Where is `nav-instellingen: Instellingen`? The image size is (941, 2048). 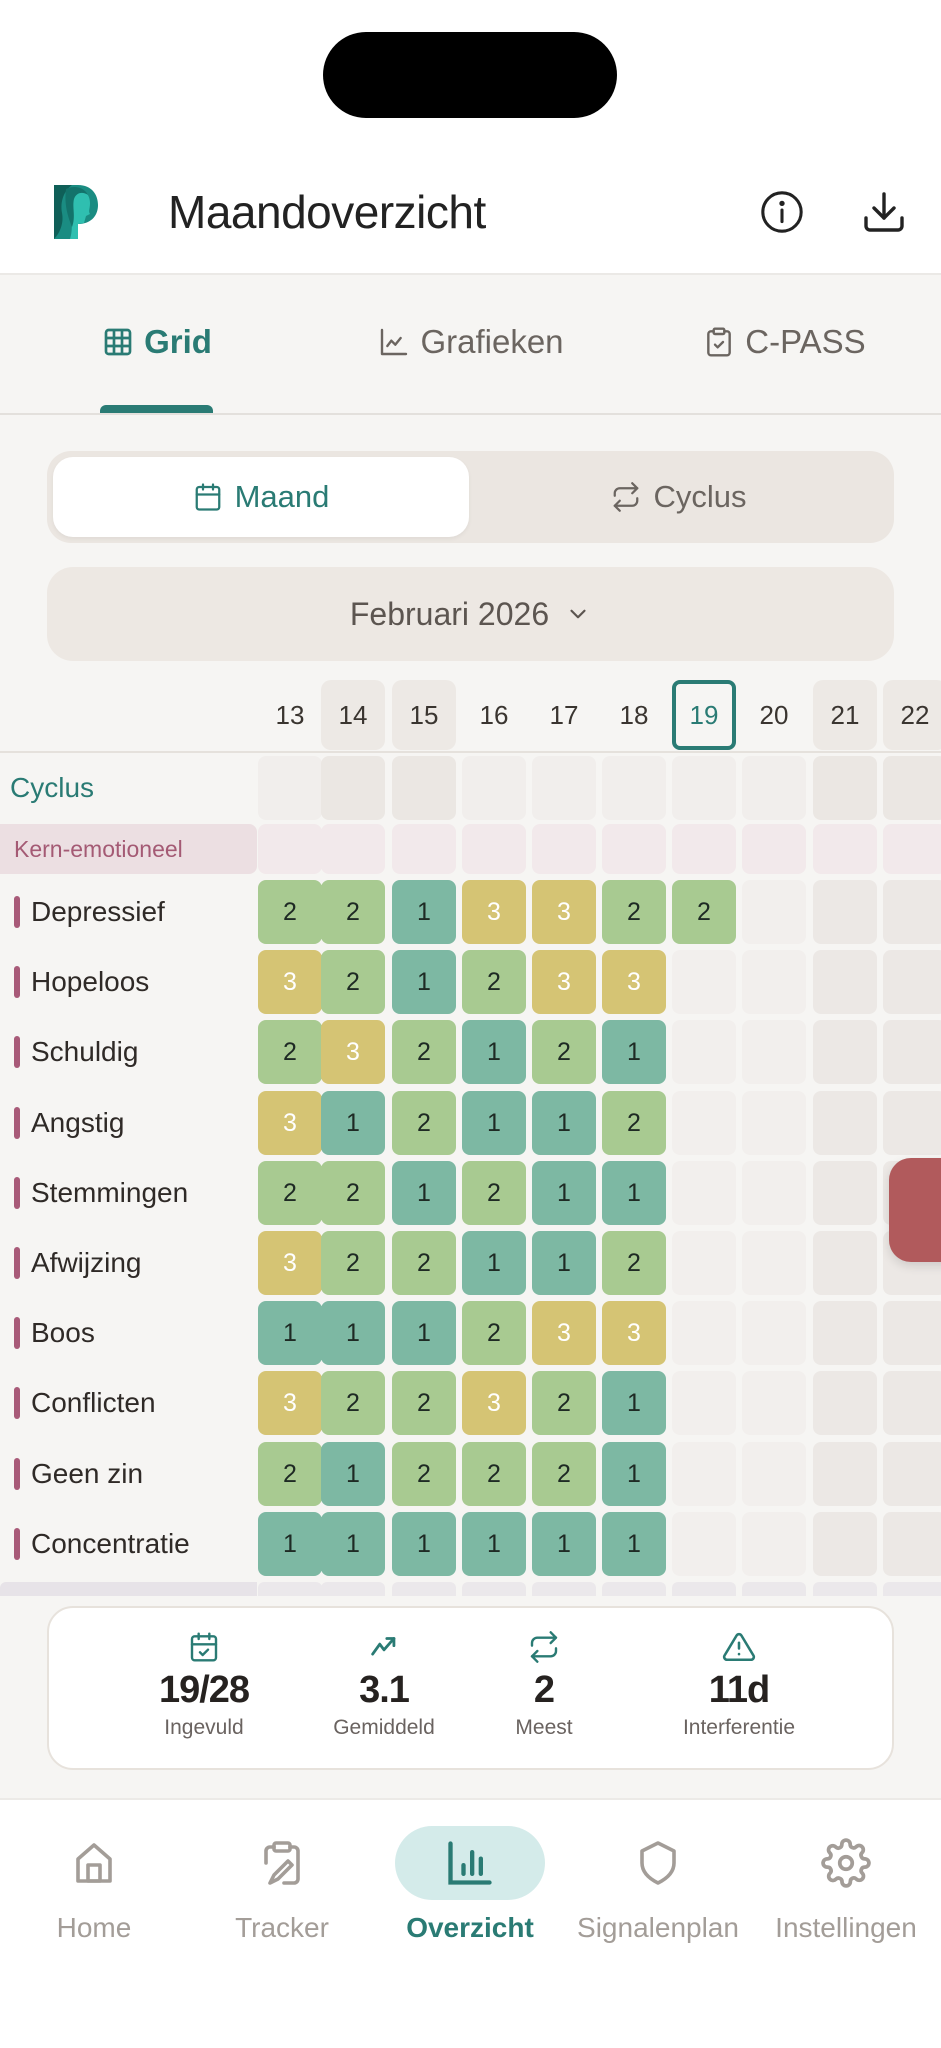 nav-instellingen: Instellingen is located at coordinates (846, 1885).